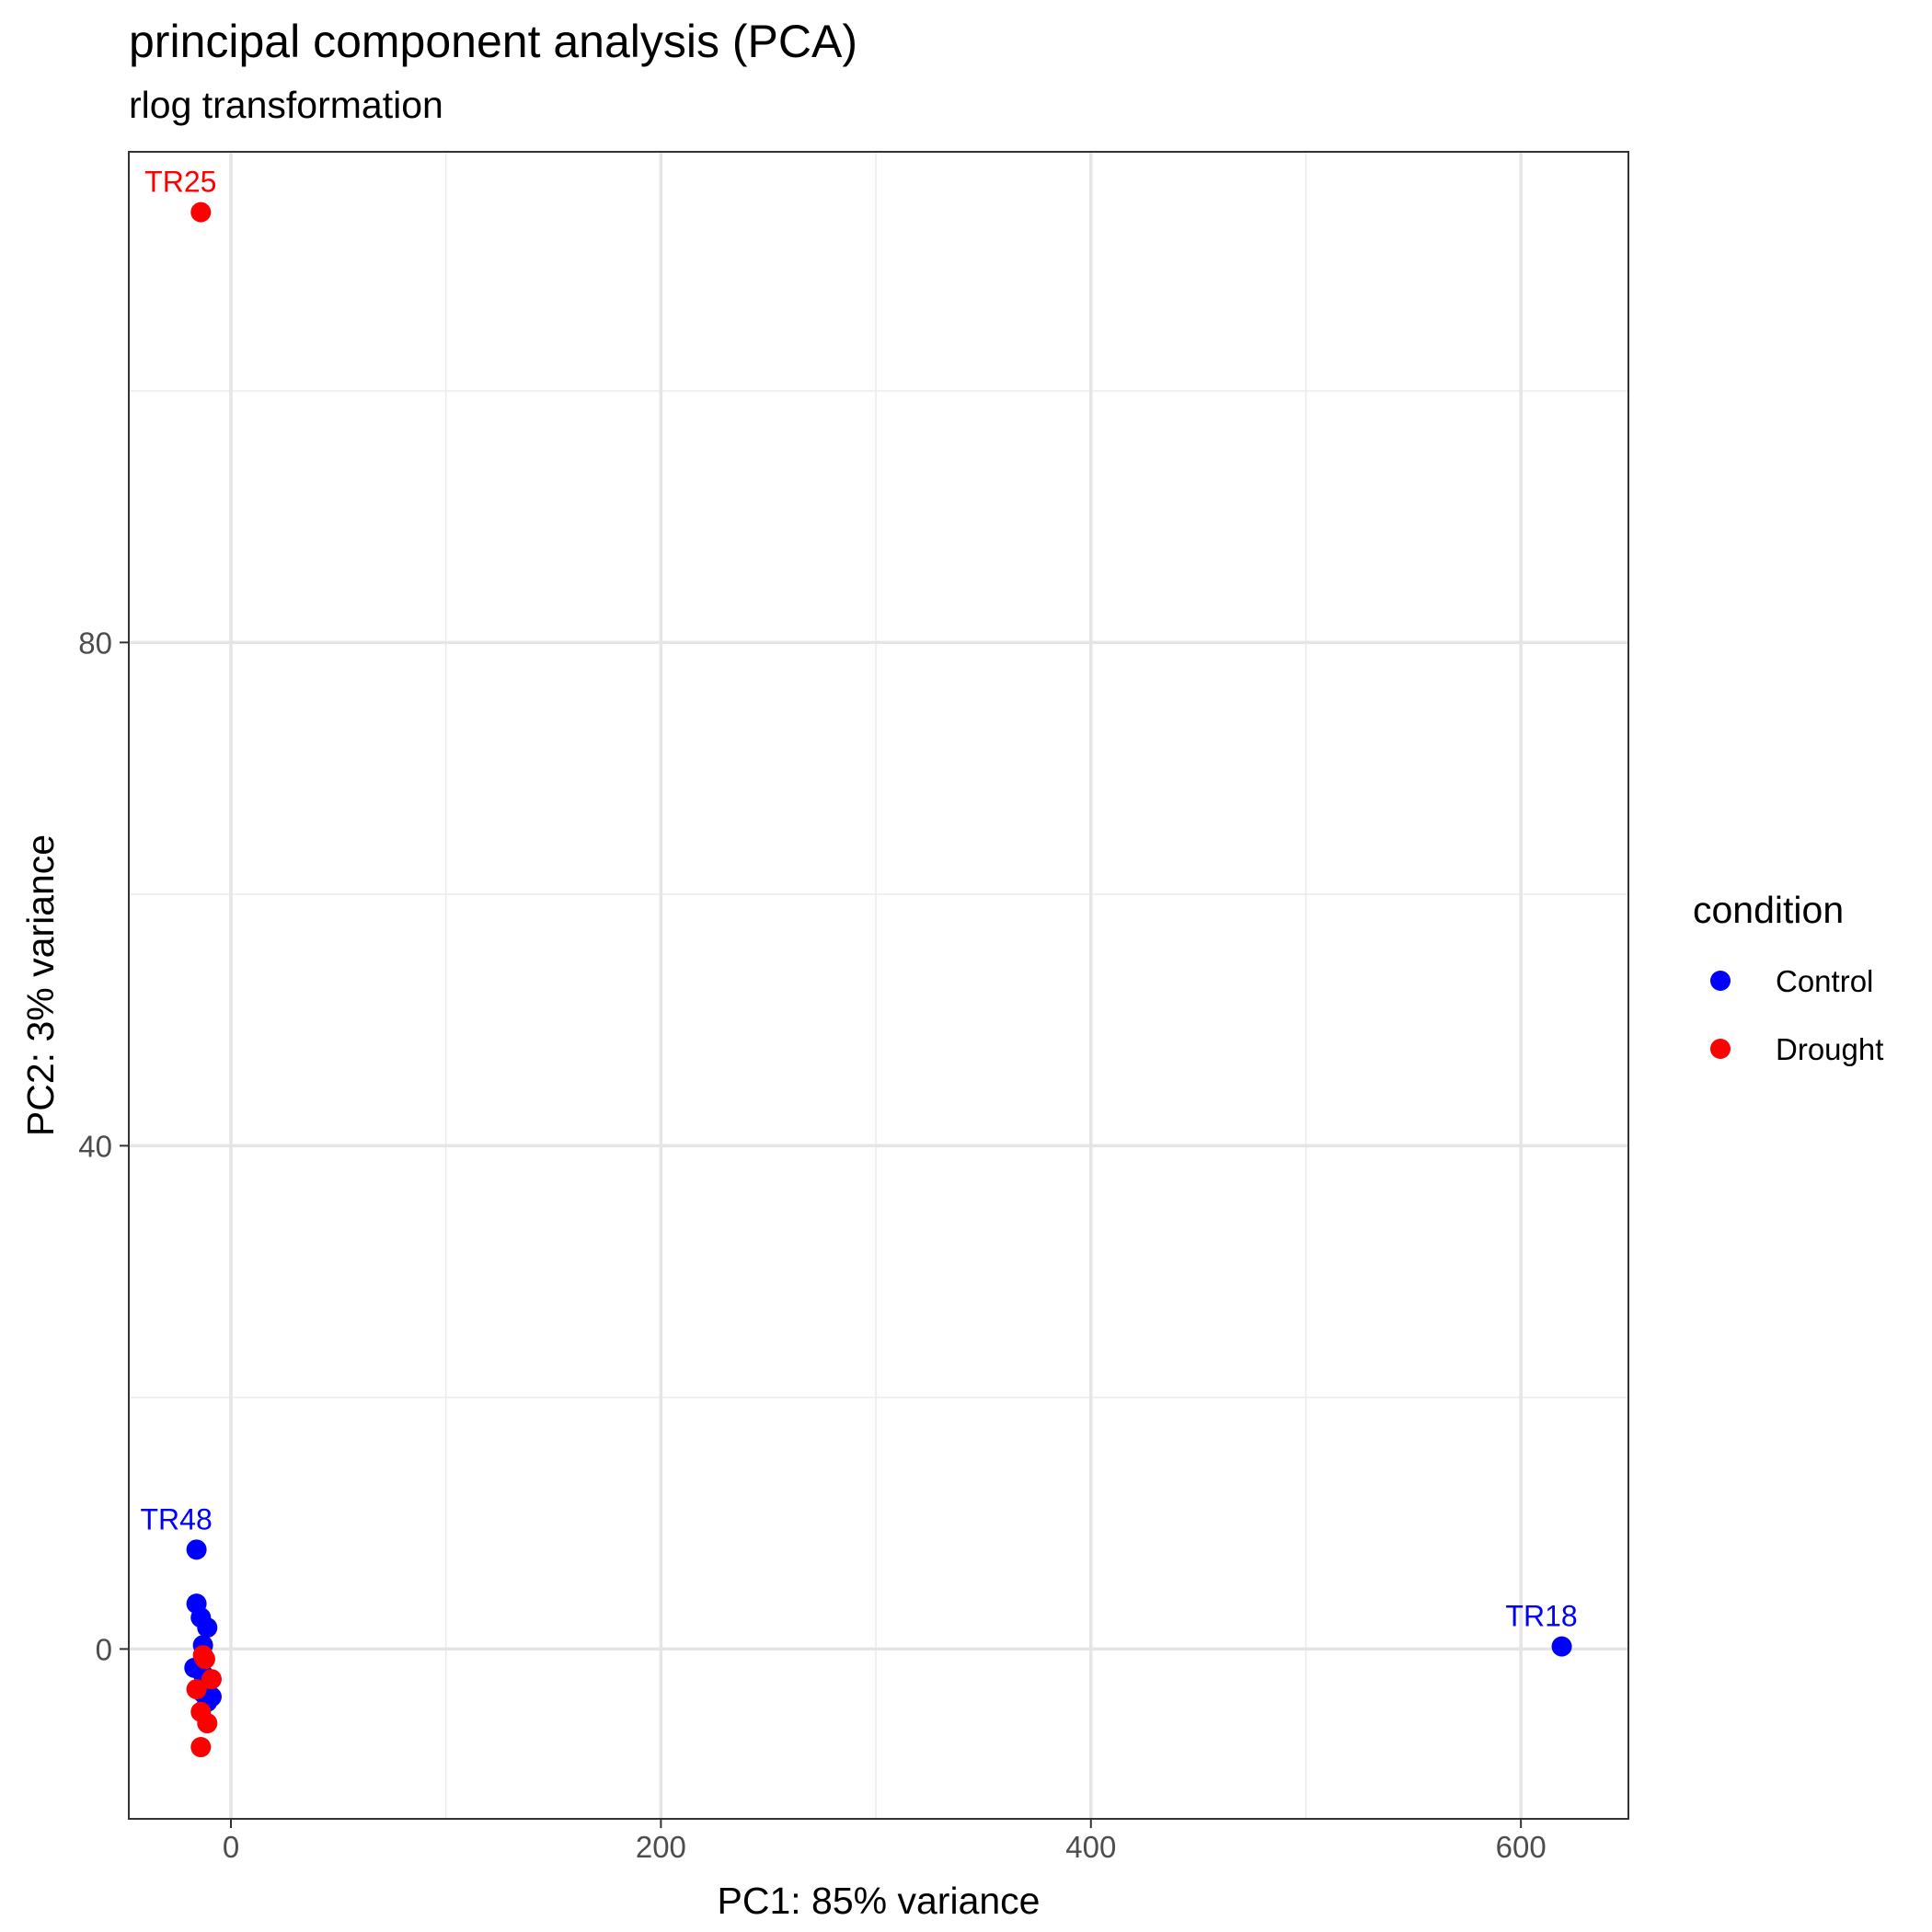 Image resolution: width=1932 pixels, height=1932 pixels. I want to click on legend-entries: Control Drought, so click(1796, 1015).